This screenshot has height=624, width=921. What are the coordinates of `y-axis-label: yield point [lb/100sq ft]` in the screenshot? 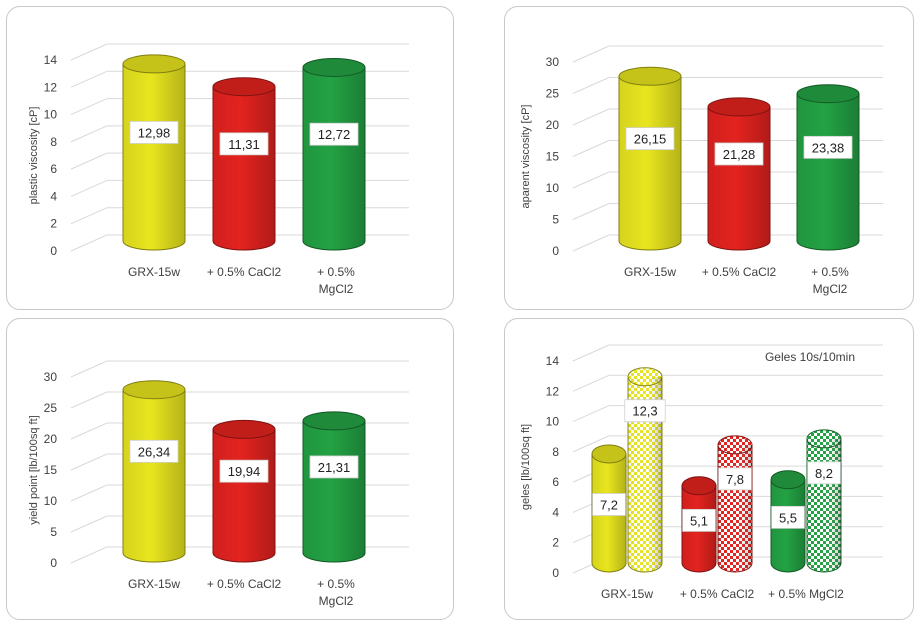 It's located at (34, 469).